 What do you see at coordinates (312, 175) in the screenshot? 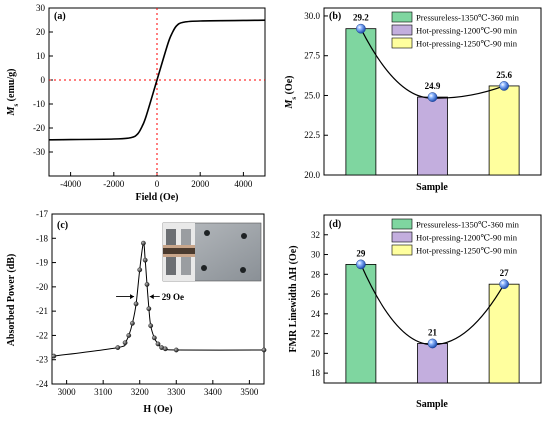
I see `y-tick-label-b: 20.0` at bounding box center [312, 175].